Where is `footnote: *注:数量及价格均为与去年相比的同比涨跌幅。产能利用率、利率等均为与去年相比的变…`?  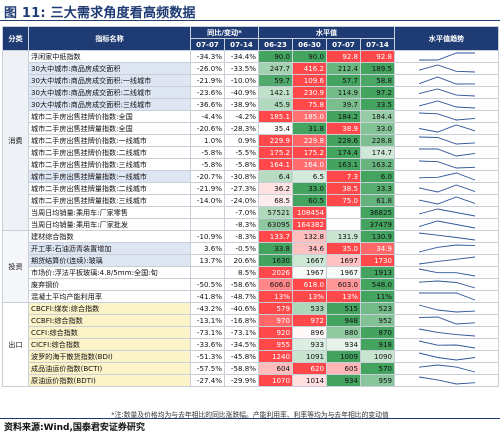
footnote: *注:数量及价格均为与去年相比的同比涨跌幅。产能利用率、利率等均为与去年相比的变… is located at coordinates (250, 415).